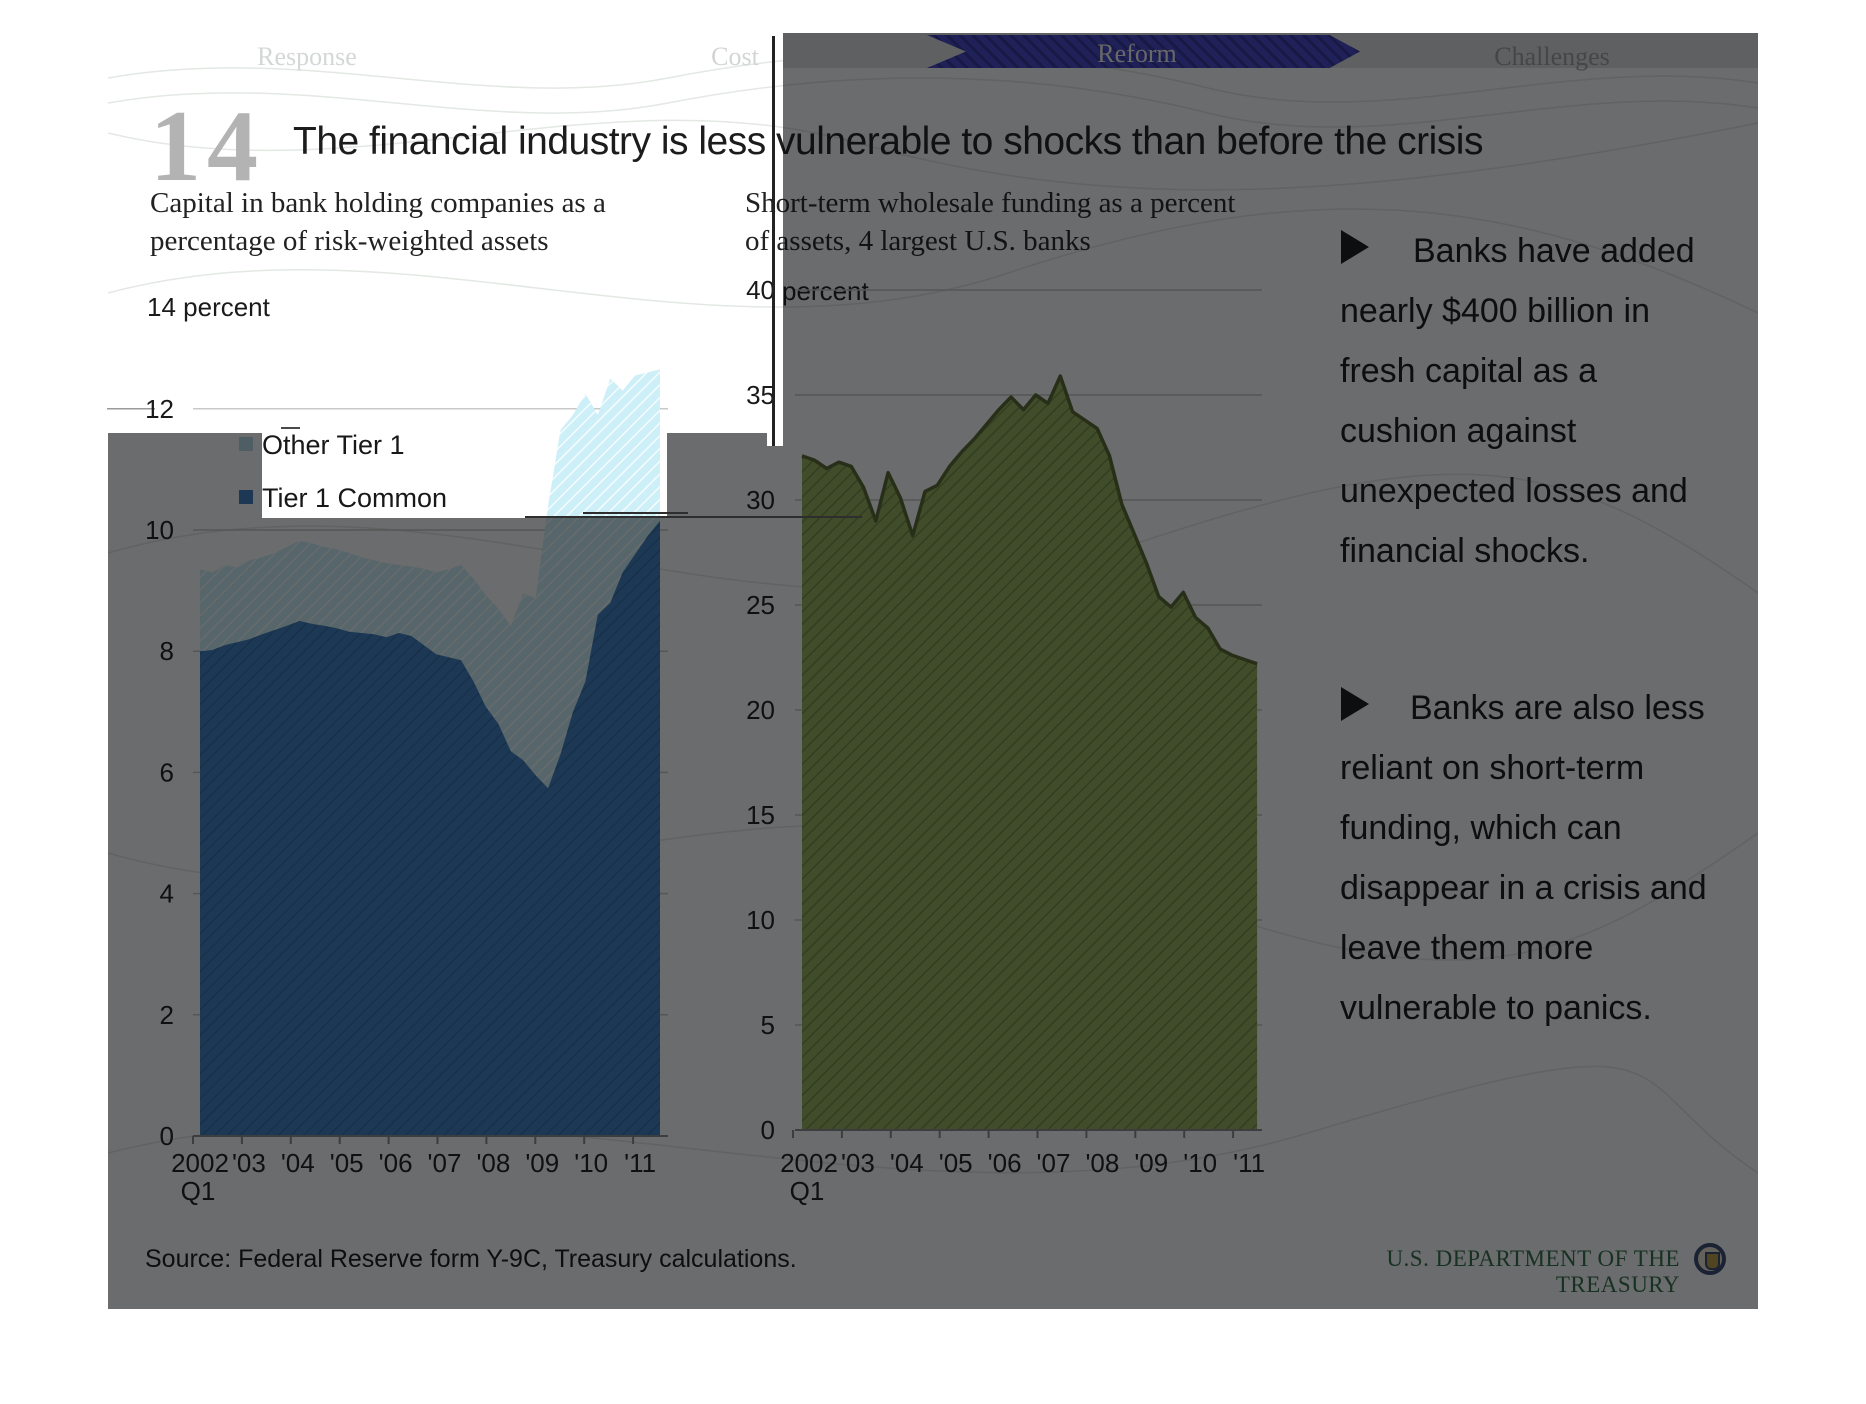  Describe the element at coordinates (773, 241) in the screenshot. I see `selection-vline-artifact` at that location.